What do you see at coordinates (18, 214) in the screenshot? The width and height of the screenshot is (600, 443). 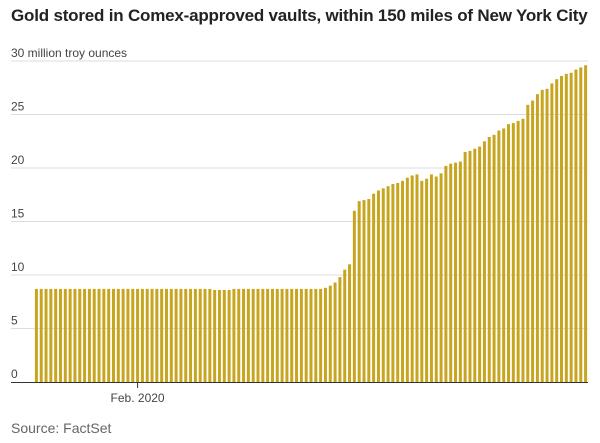 I see `y-tick-label: 15` at bounding box center [18, 214].